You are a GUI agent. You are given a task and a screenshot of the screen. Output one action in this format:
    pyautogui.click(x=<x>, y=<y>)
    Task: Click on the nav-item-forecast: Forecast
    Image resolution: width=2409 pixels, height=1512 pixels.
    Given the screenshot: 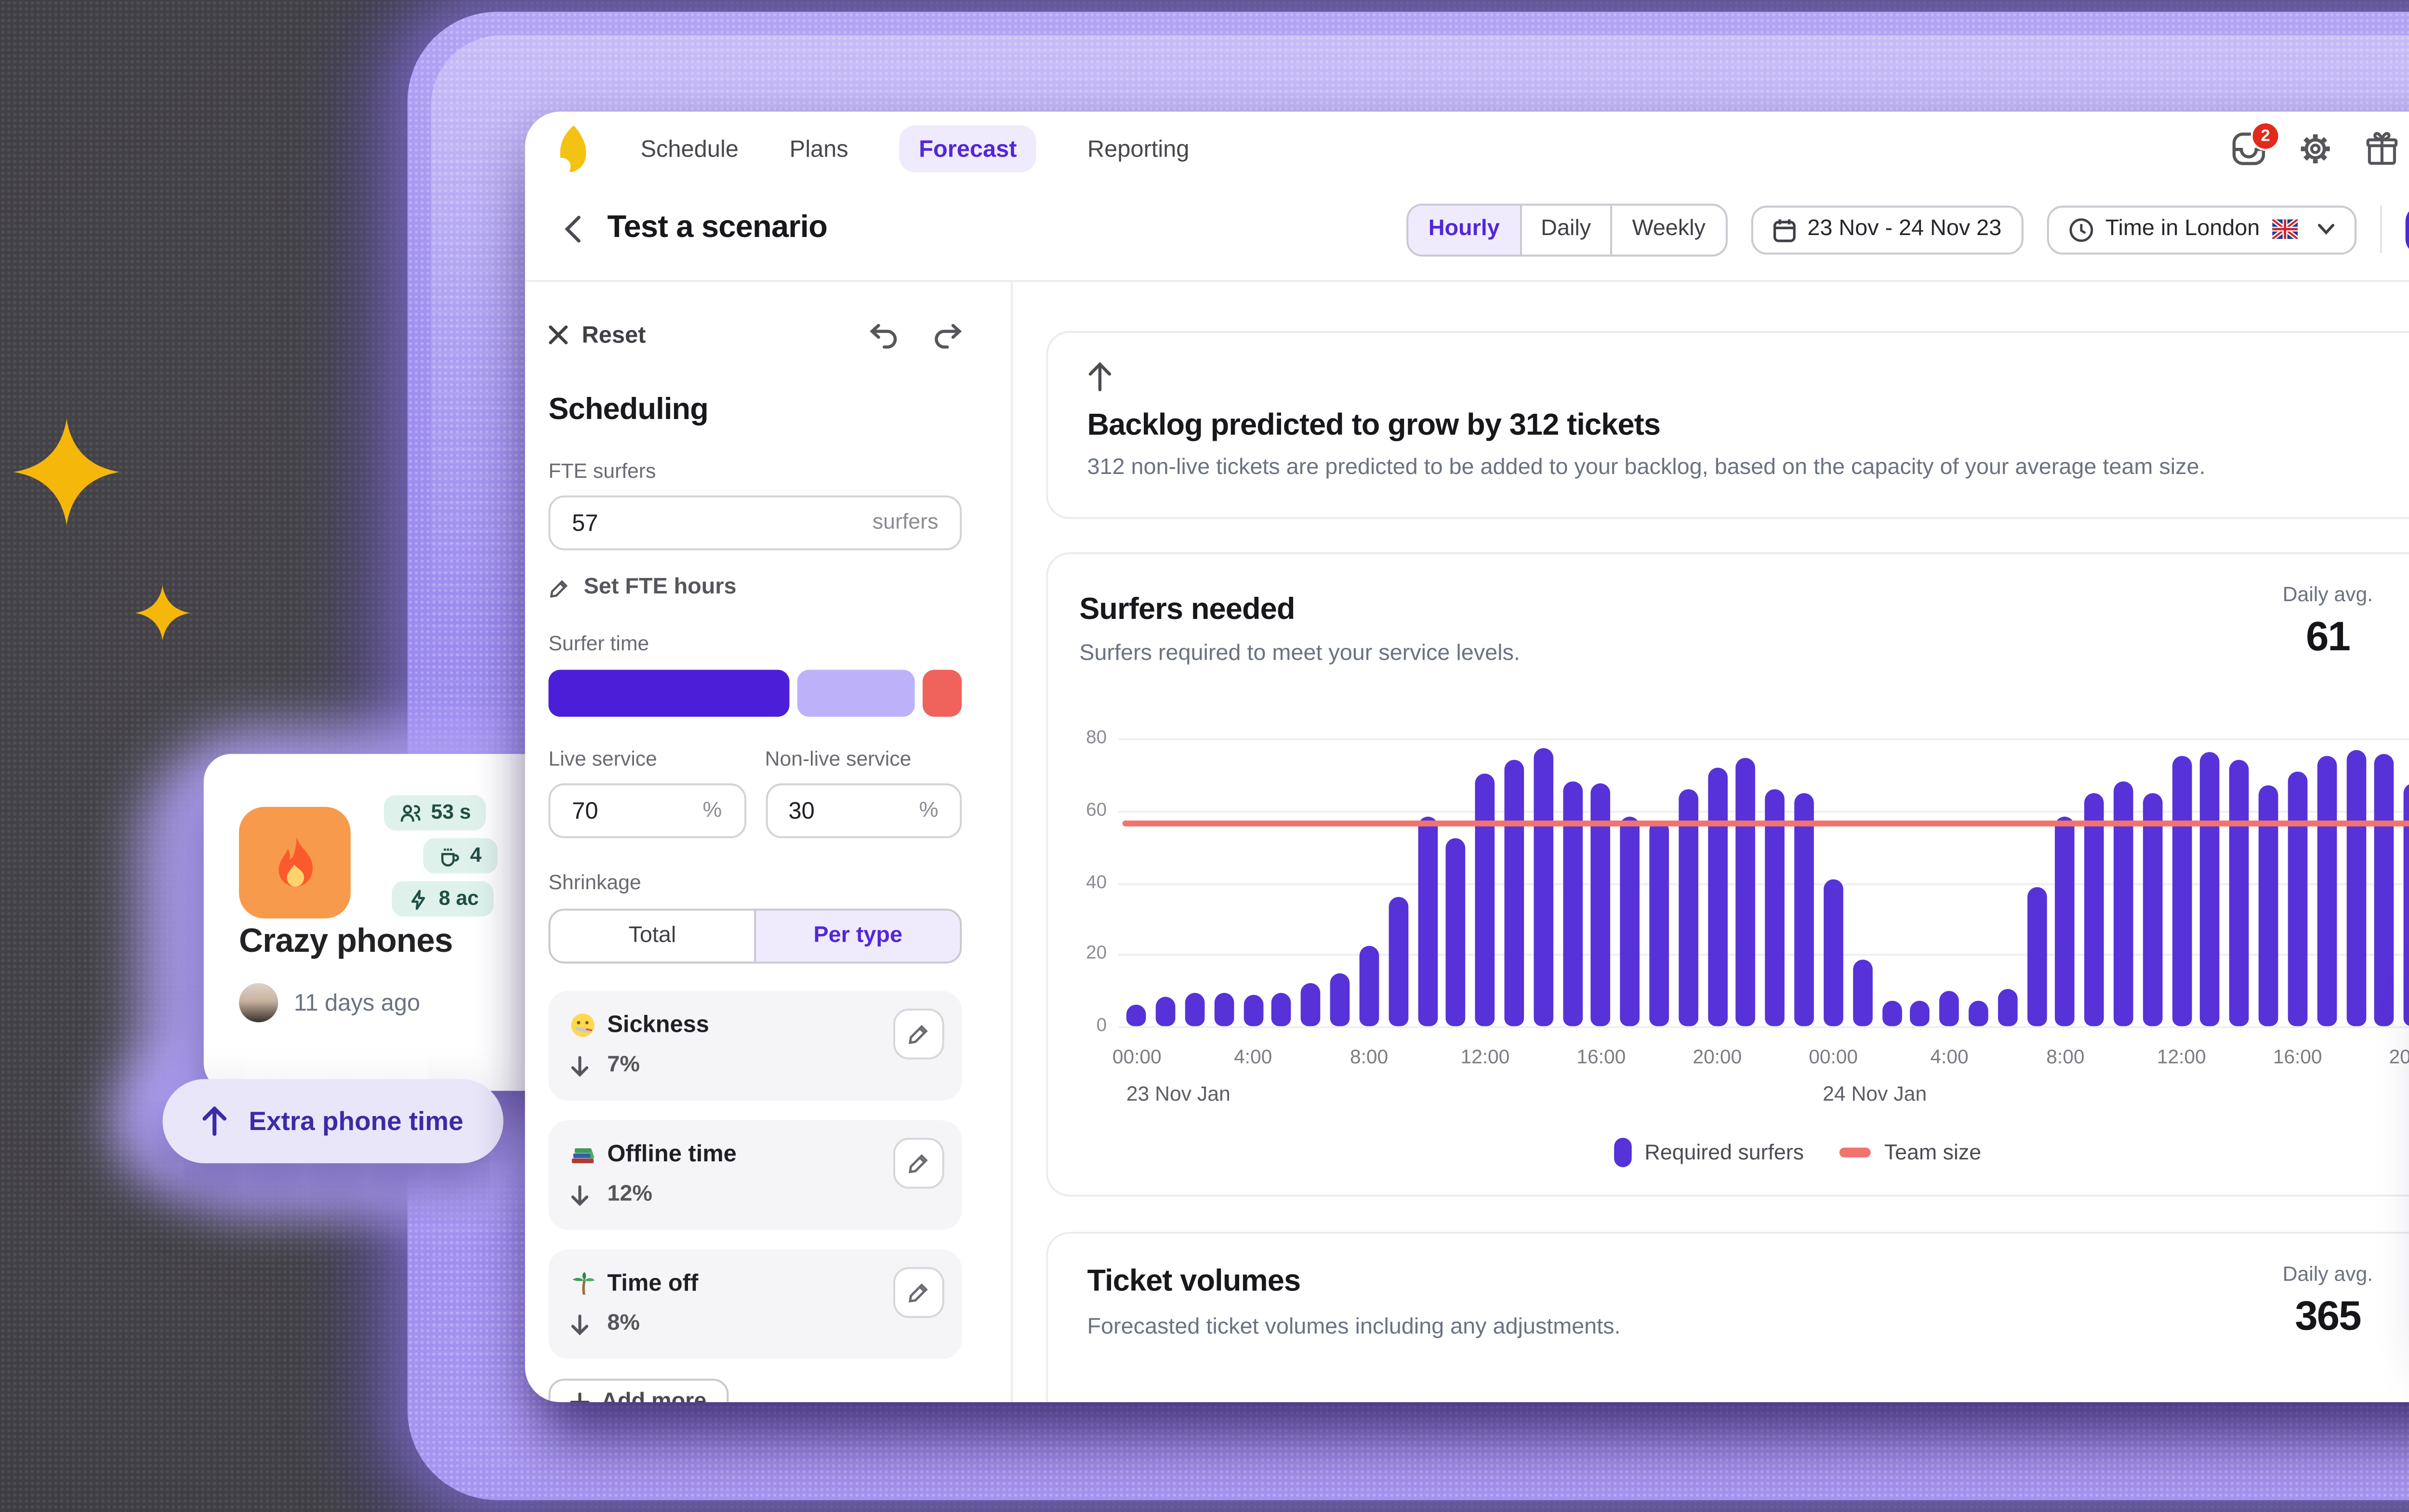 What is the action you would take?
    pyautogui.click(x=968, y=148)
    